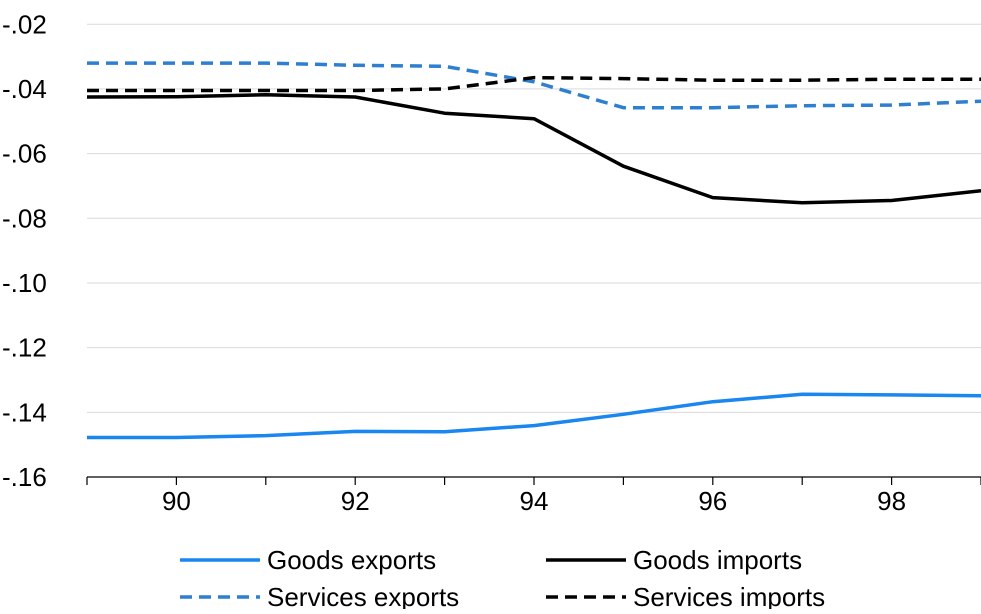 The height and width of the screenshot is (614, 981). I want to click on x-tick-label: 96, so click(712, 501).